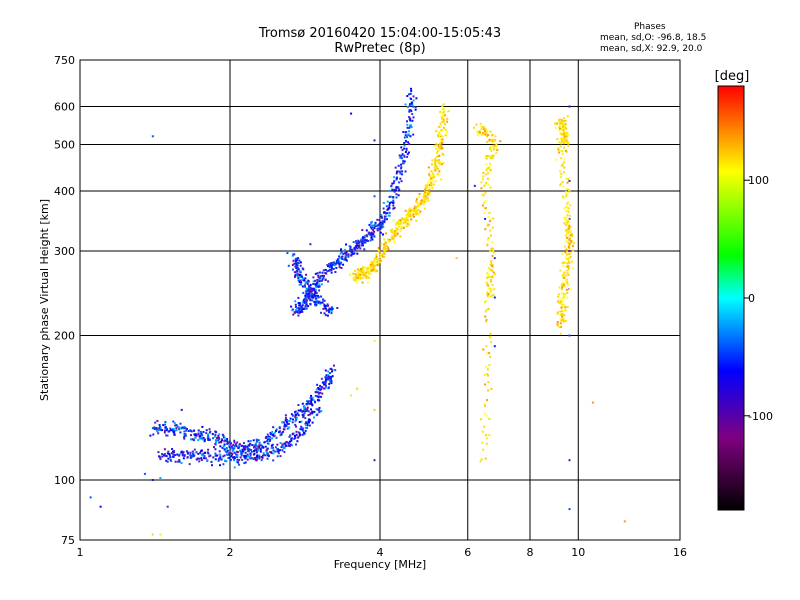 The image size is (800, 600). What do you see at coordinates (732, 76) in the screenshot?
I see `colorbar-label: [deg]` at bounding box center [732, 76].